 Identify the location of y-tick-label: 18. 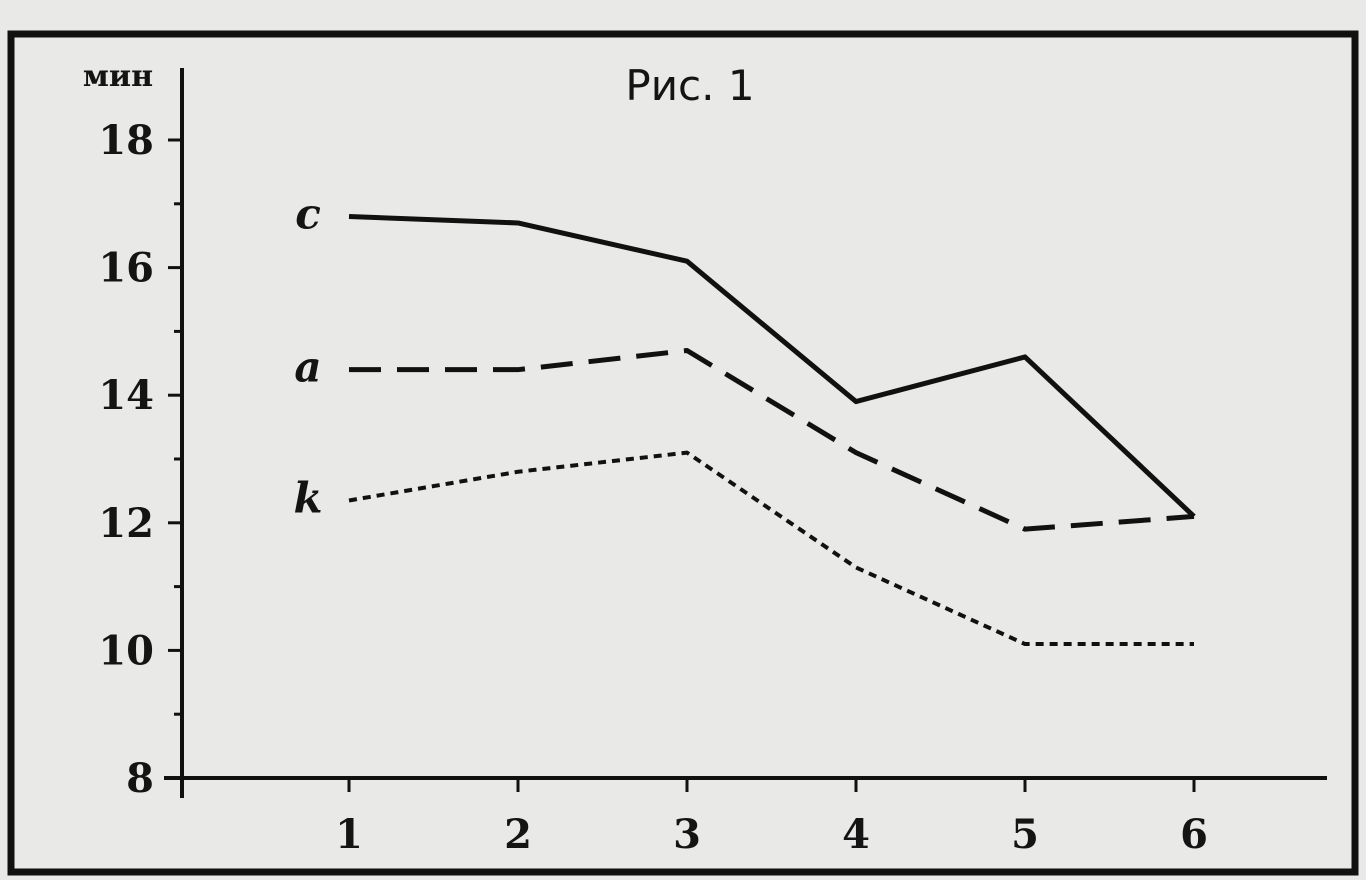
(126, 140).